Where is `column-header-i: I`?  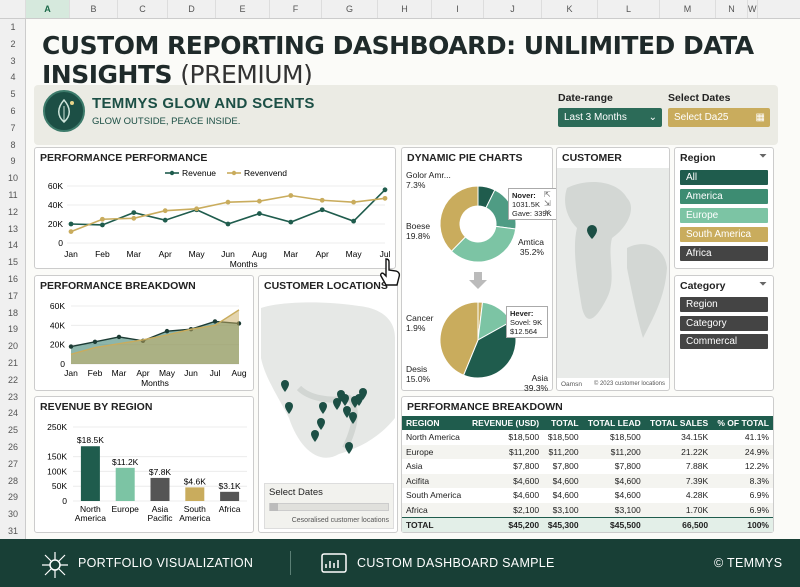 column-header-i: I is located at coordinates (458, 9).